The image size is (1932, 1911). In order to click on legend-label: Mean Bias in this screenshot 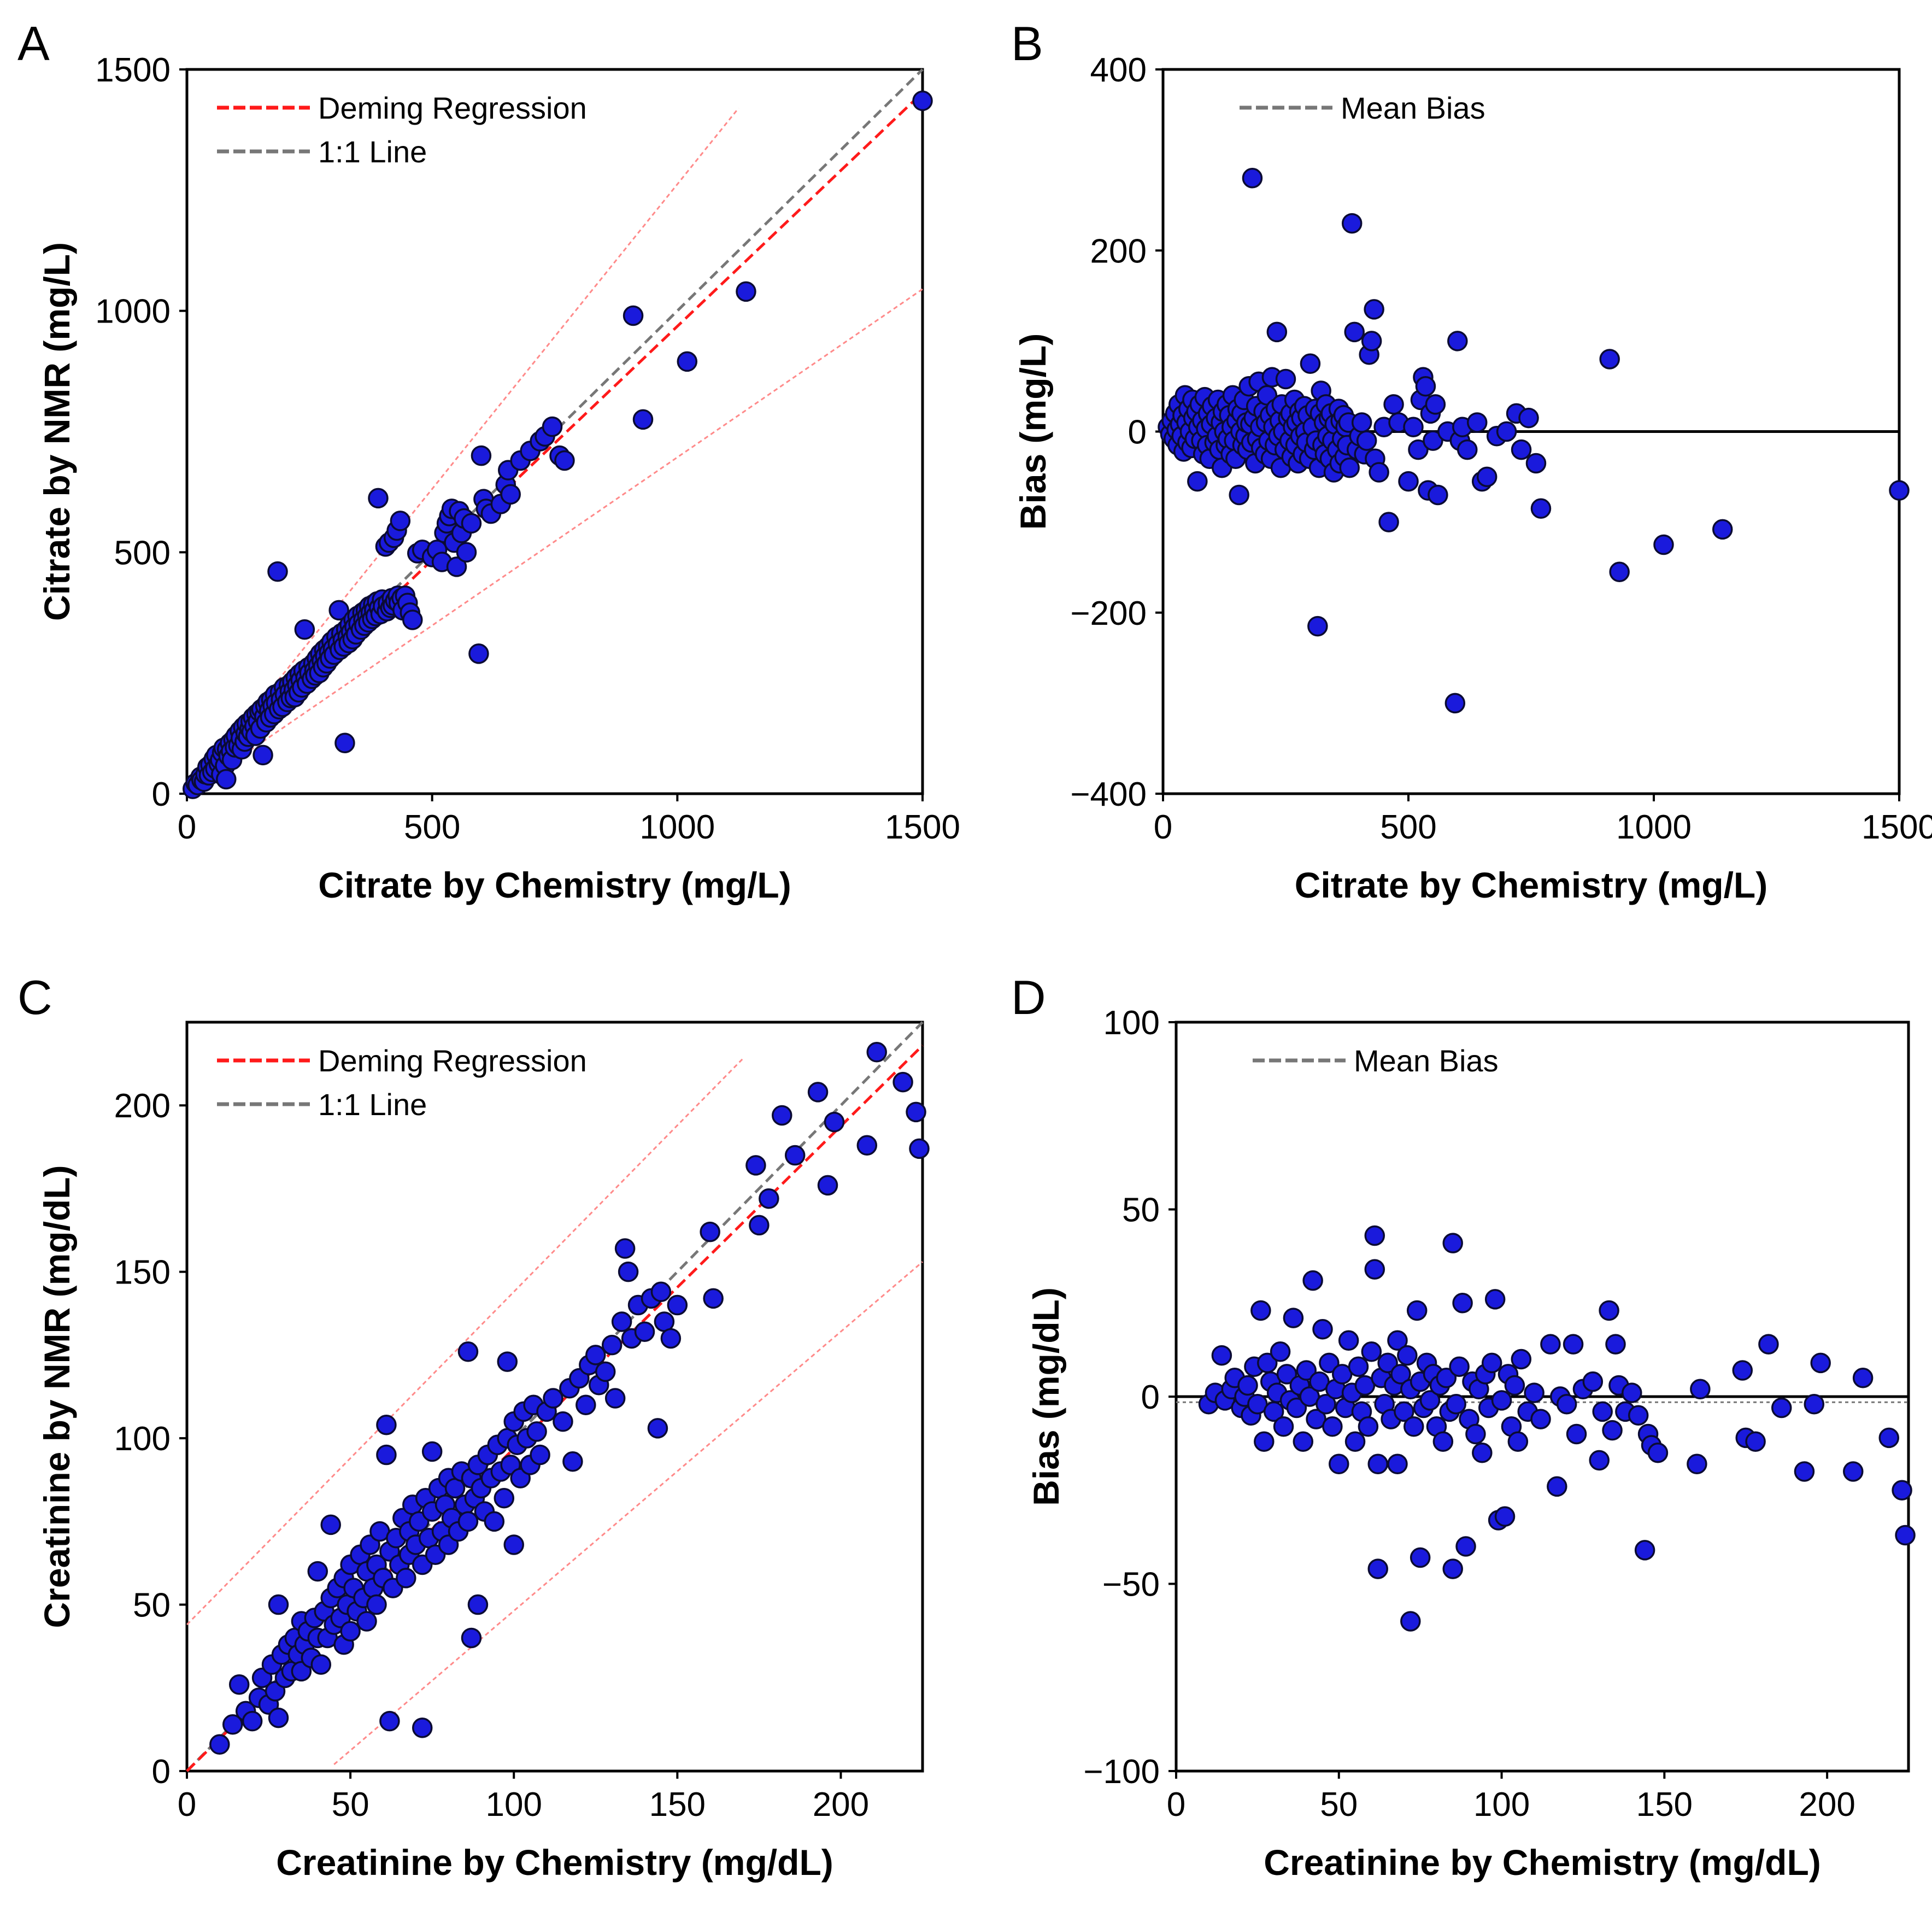, I will do `click(1427, 1061)`.